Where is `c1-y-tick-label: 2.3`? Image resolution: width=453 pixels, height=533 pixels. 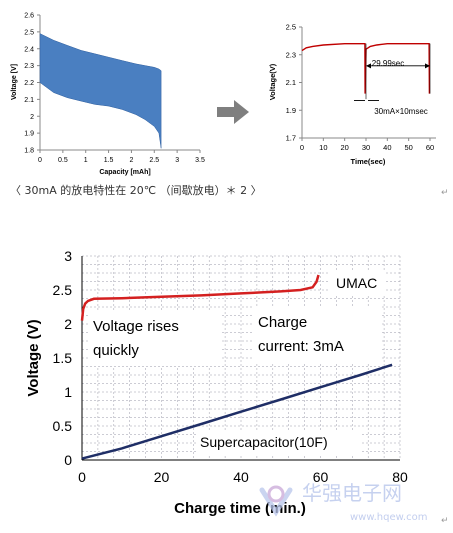
c1-y-tick-label: 2.3 is located at coordinates (29, 66).